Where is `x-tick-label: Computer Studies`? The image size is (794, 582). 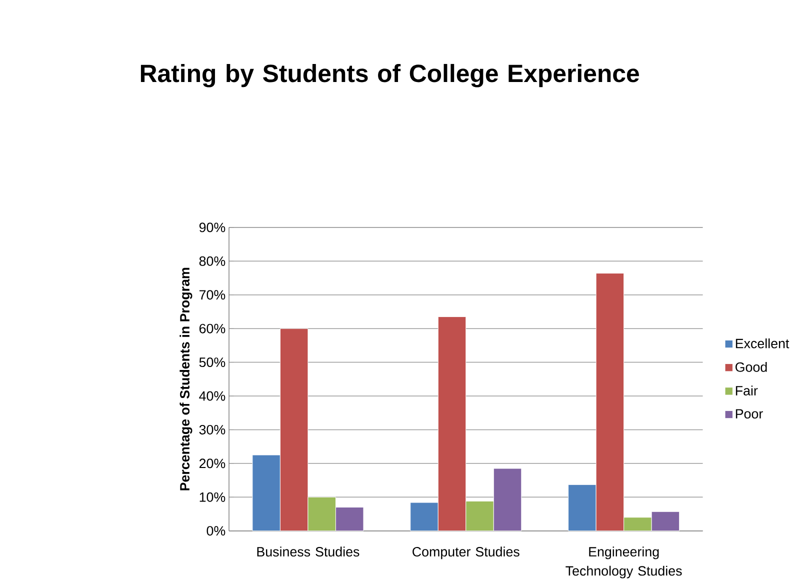 x-tick-label: Computer Studies is located at coordinates (466, 553).